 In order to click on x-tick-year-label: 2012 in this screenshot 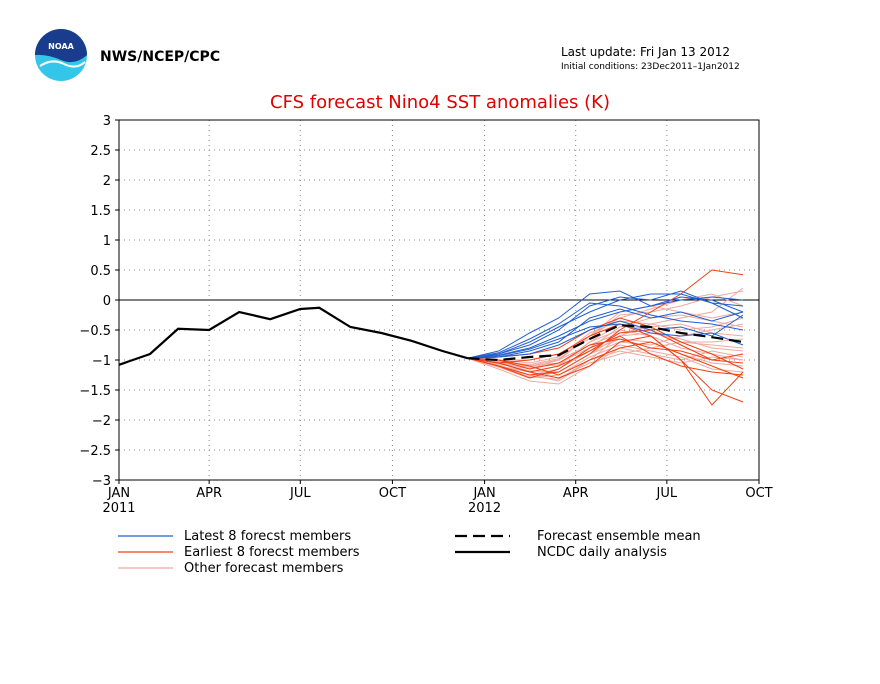, I will do `click(484, 508)`.